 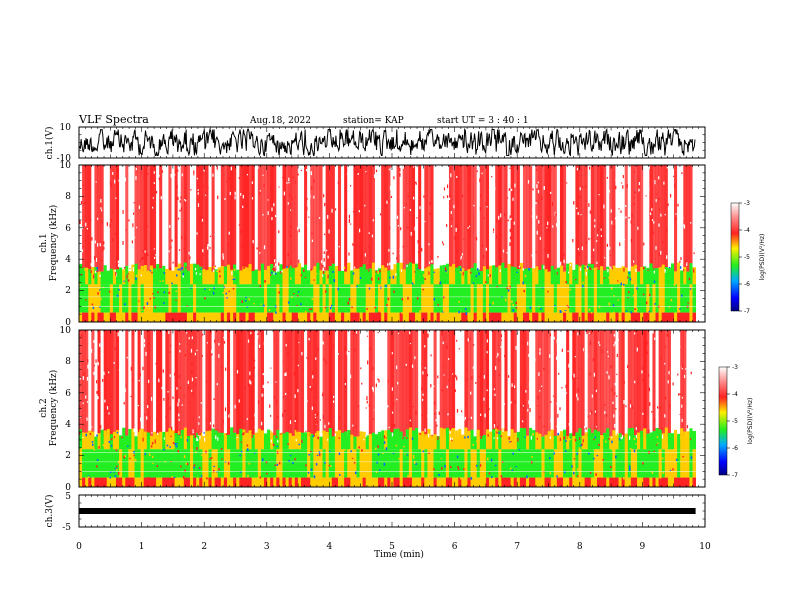 I want to click on ch2-cb-tick-4: -4, so click(x=735, y=394).